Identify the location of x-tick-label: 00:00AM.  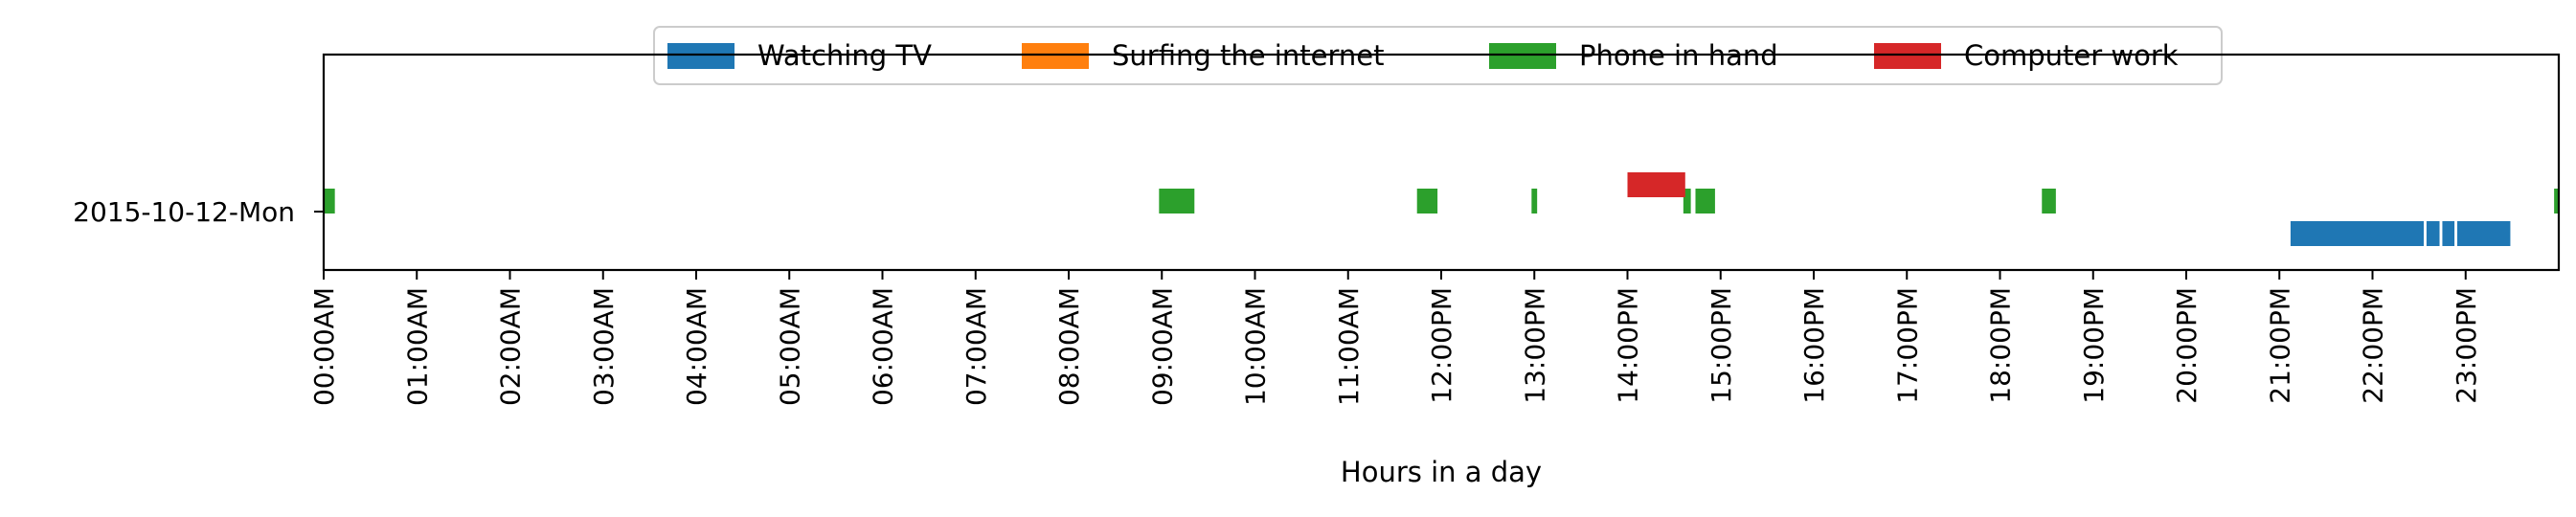
(324, 346).